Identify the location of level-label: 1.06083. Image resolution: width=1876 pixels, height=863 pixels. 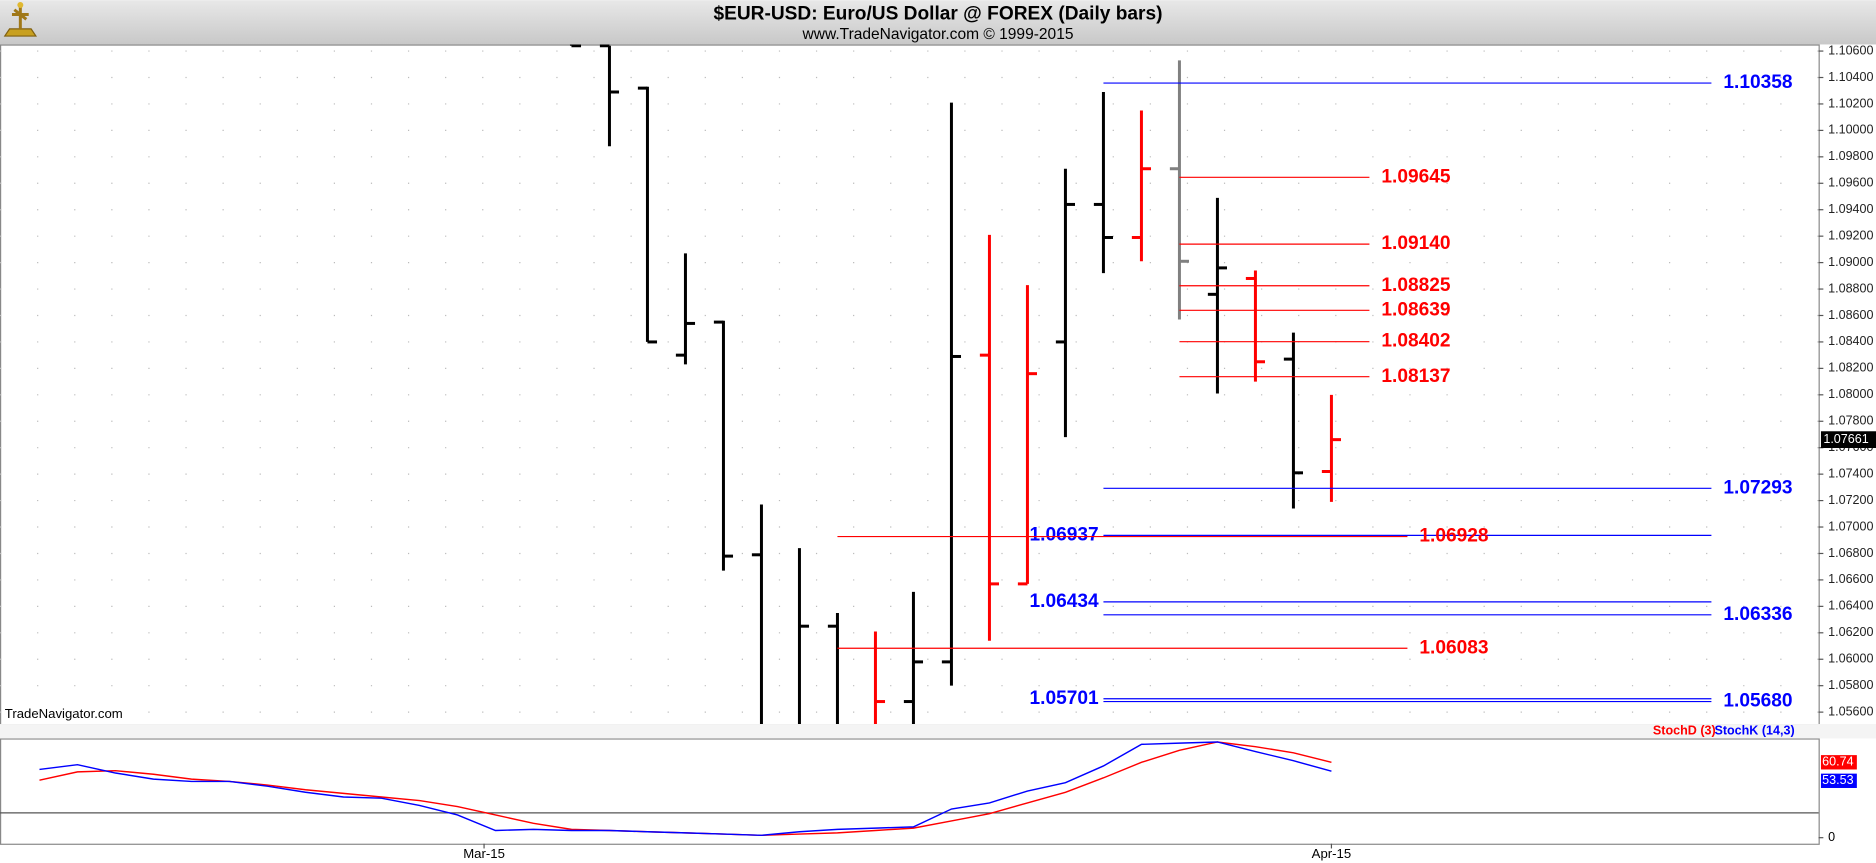
(1453, 647).